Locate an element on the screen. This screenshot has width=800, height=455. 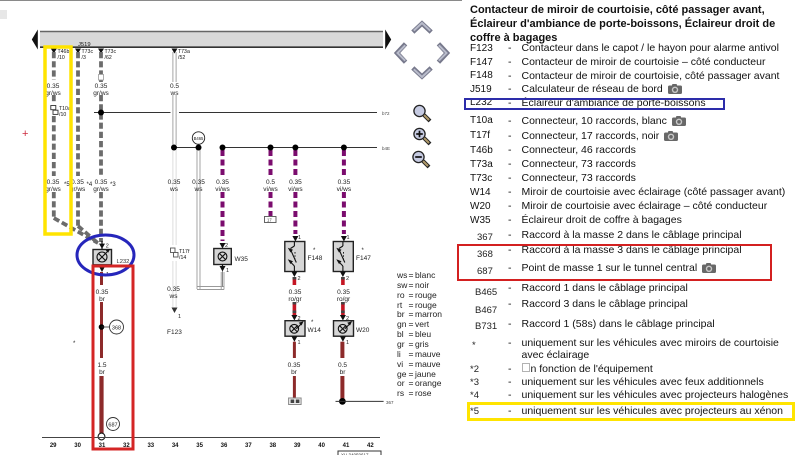
svg-text: 31 is located at coordinates (102, 446).